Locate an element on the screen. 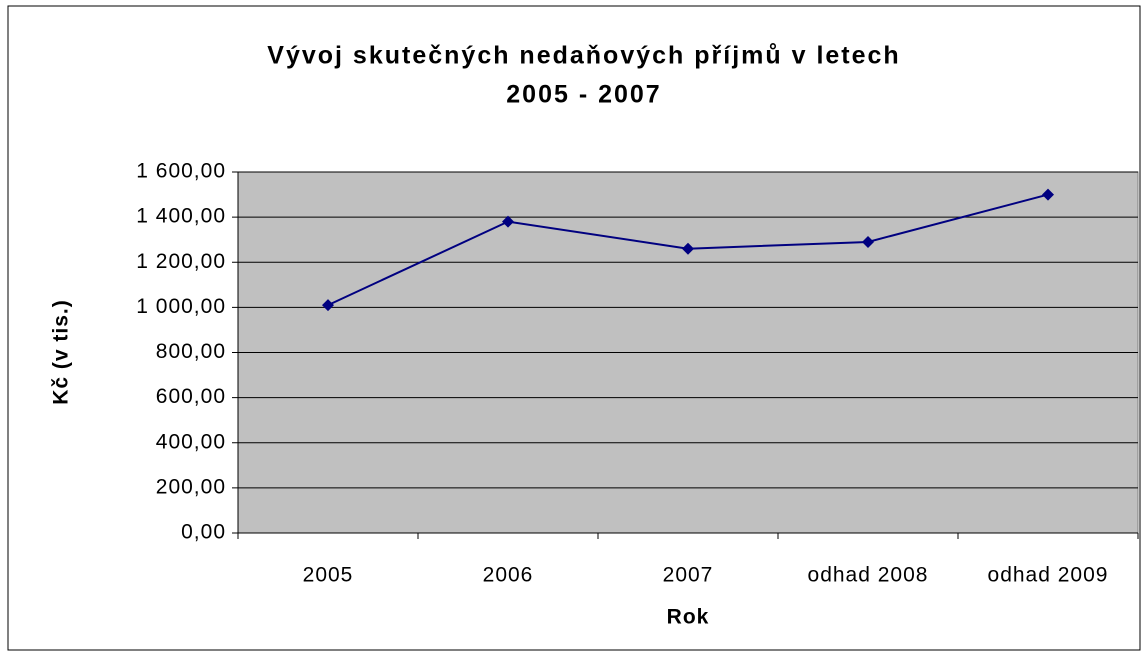  y-tick-label: 1 600,00 is located at coordinates (181, 171).